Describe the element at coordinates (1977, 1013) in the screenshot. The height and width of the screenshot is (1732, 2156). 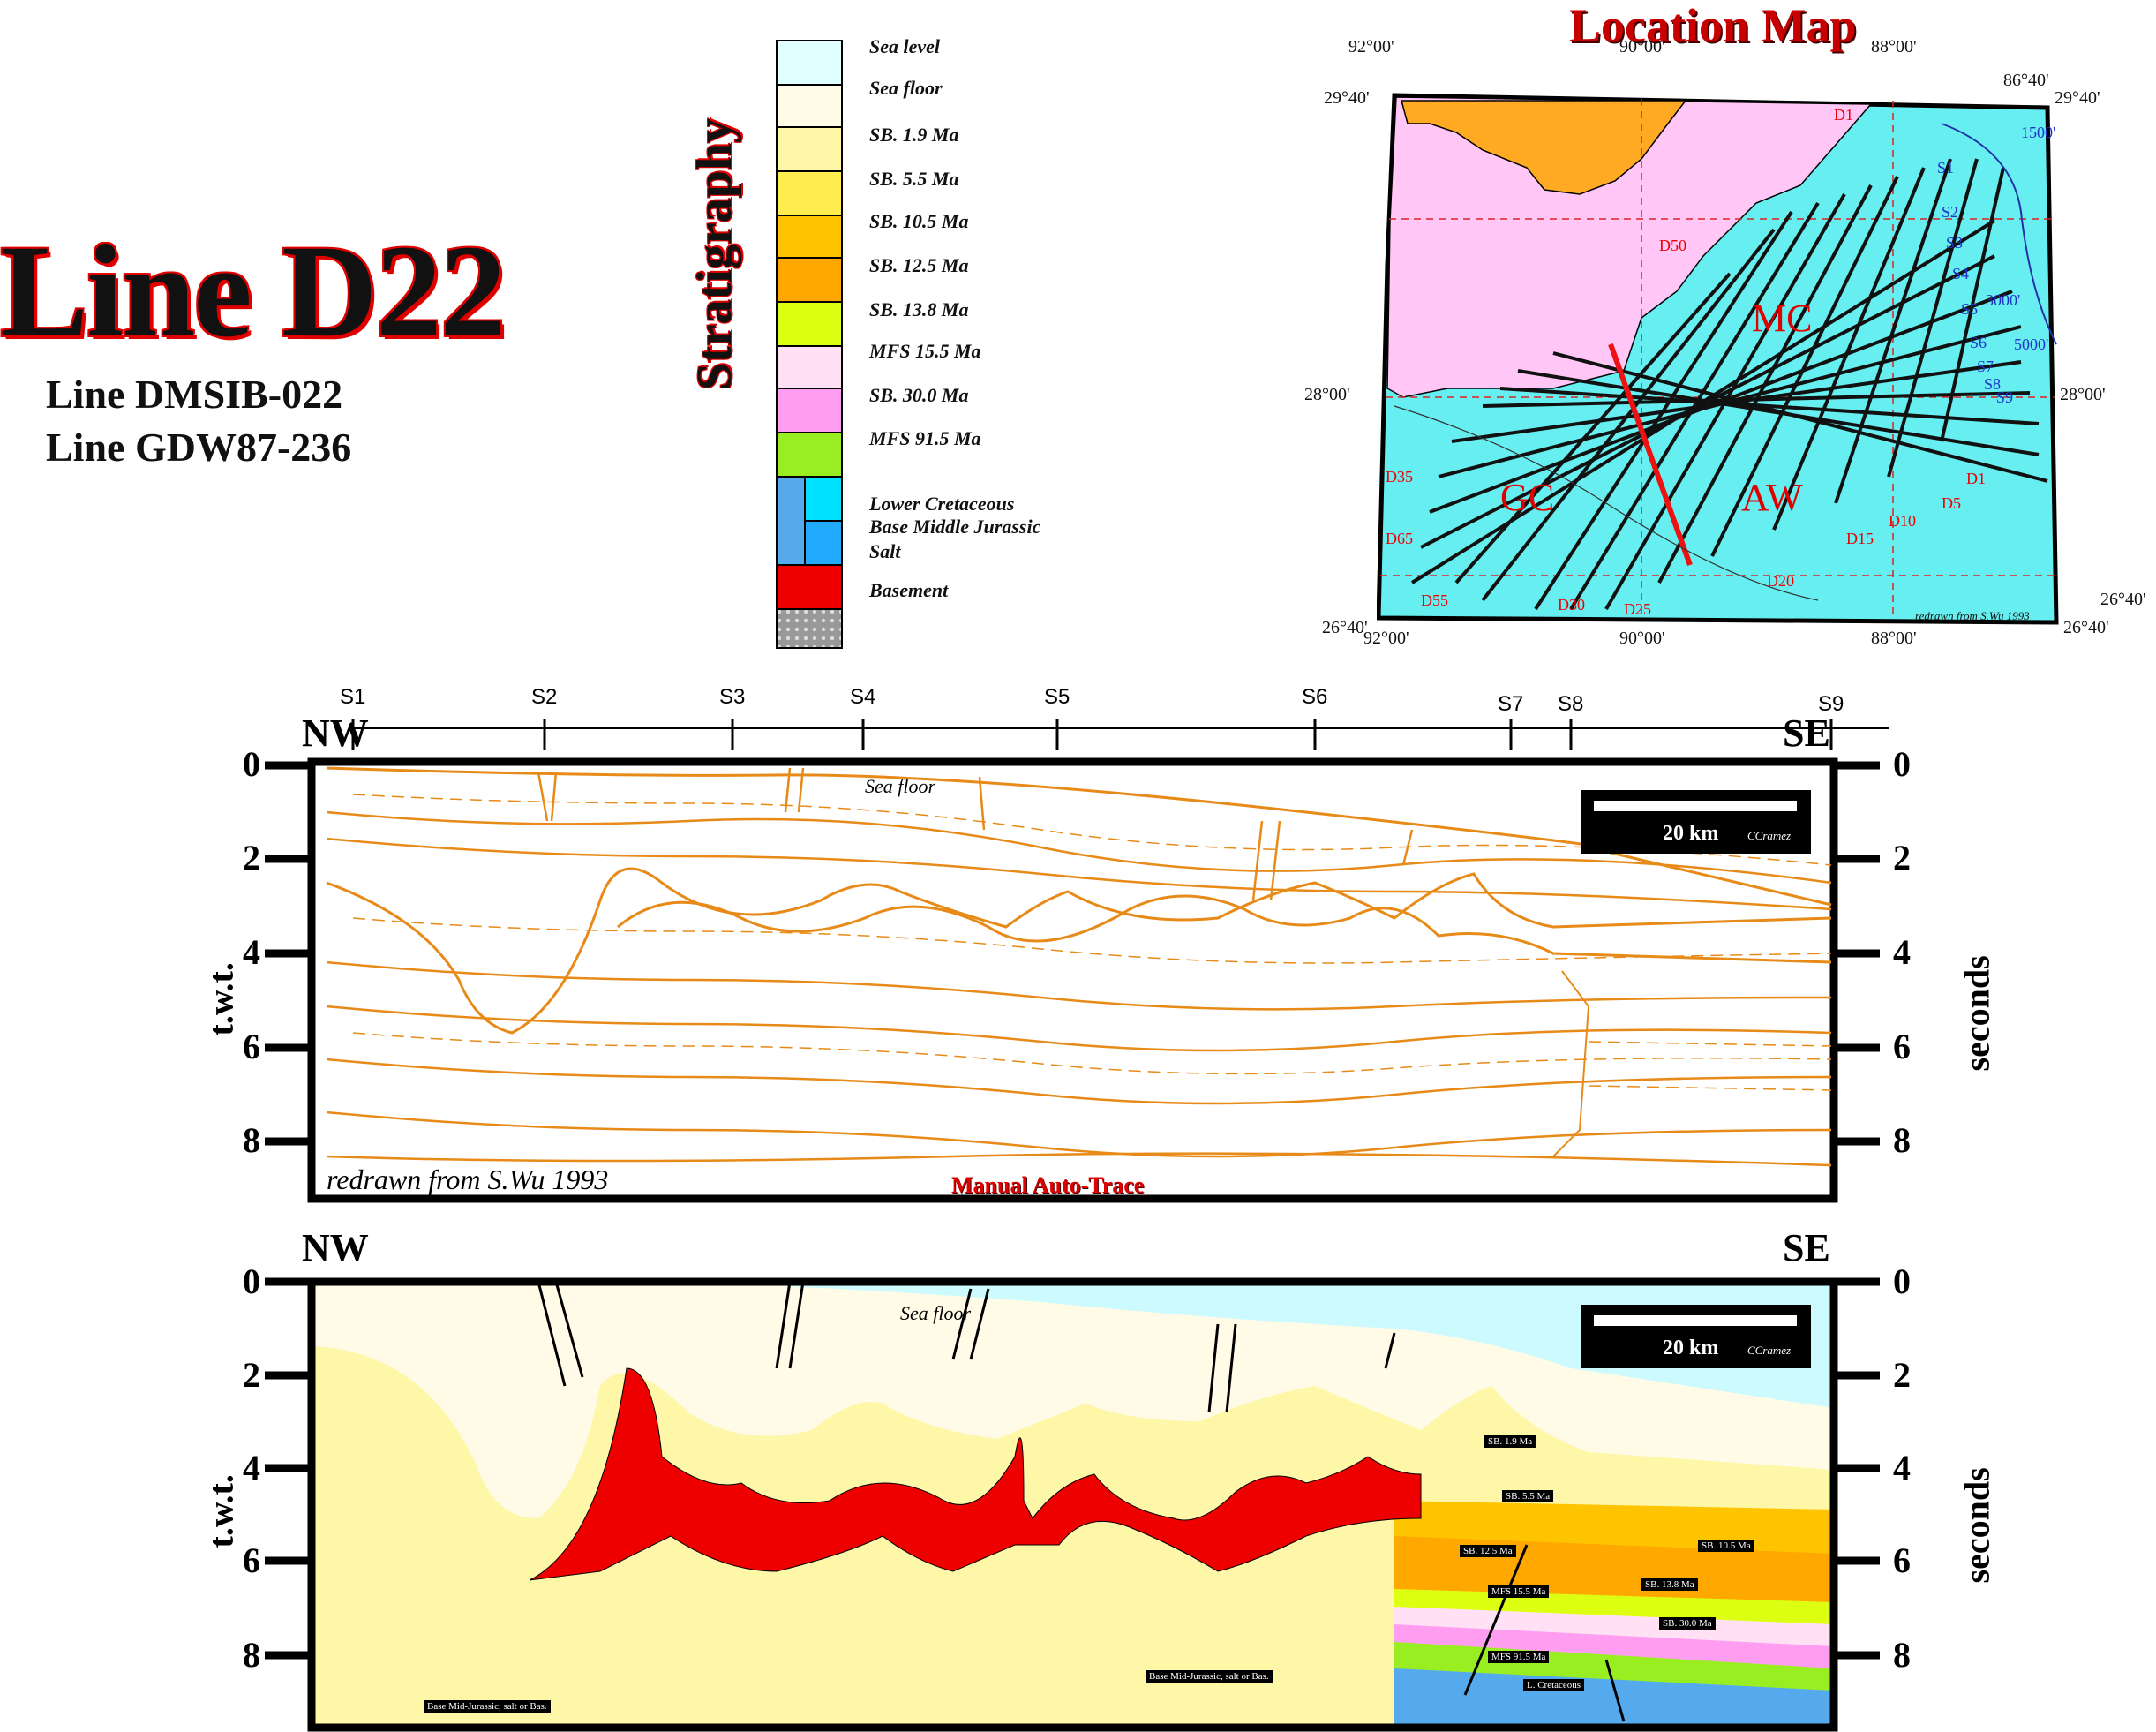
I see `top-right-axis-label: seconds` at that location.